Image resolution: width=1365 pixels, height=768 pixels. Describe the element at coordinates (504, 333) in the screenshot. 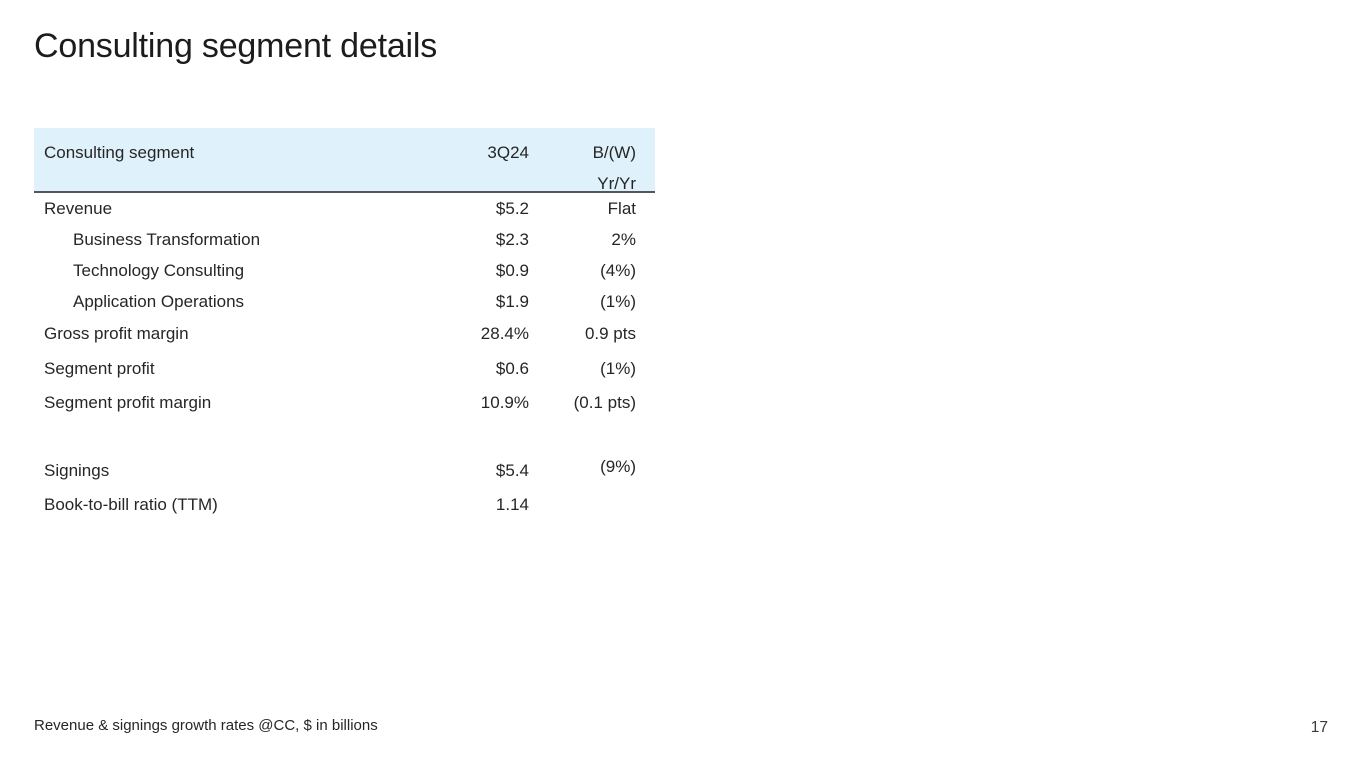

I see `row-value: 28.4%` at that location.